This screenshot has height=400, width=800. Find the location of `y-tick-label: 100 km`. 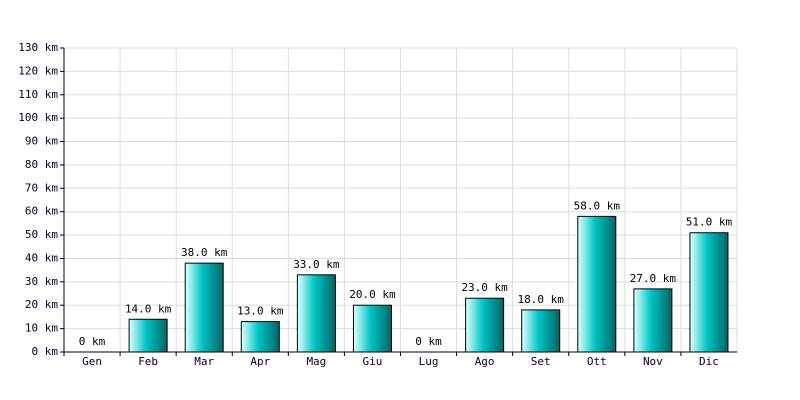

y-tick-label: 100 km is located at coordinates (38, 117).